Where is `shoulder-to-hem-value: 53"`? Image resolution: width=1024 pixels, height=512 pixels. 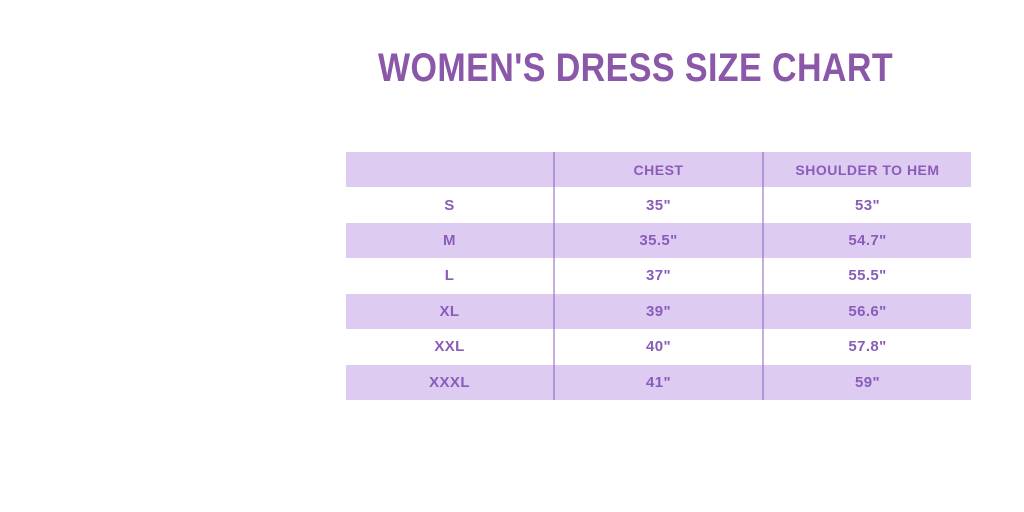 shoulder-to-hem-value: 53" is located at coordinates (866, 205).